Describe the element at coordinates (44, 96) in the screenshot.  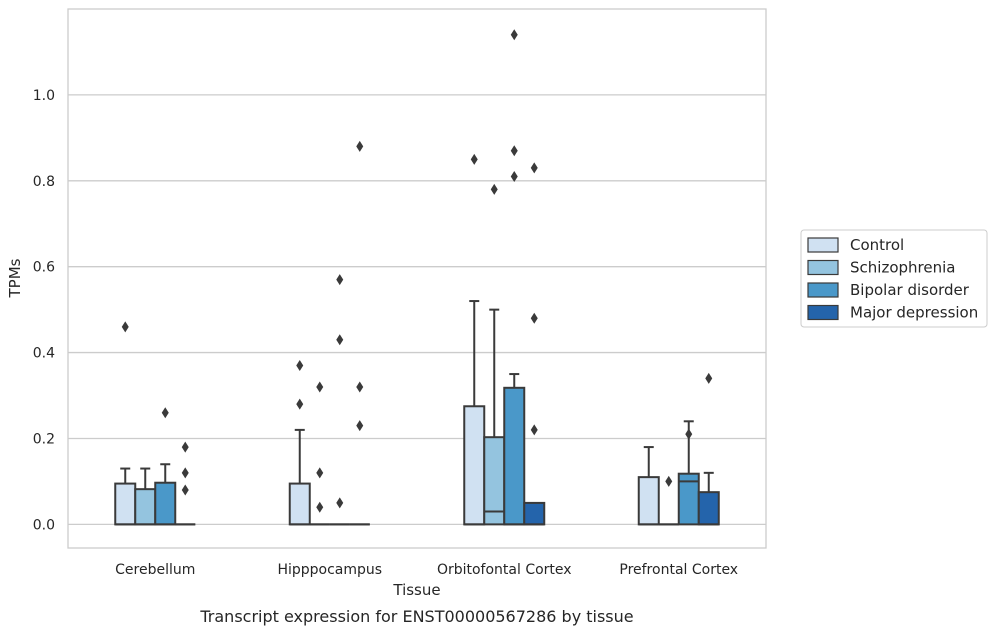
I see `y-tick-label: 1.0` at that location.